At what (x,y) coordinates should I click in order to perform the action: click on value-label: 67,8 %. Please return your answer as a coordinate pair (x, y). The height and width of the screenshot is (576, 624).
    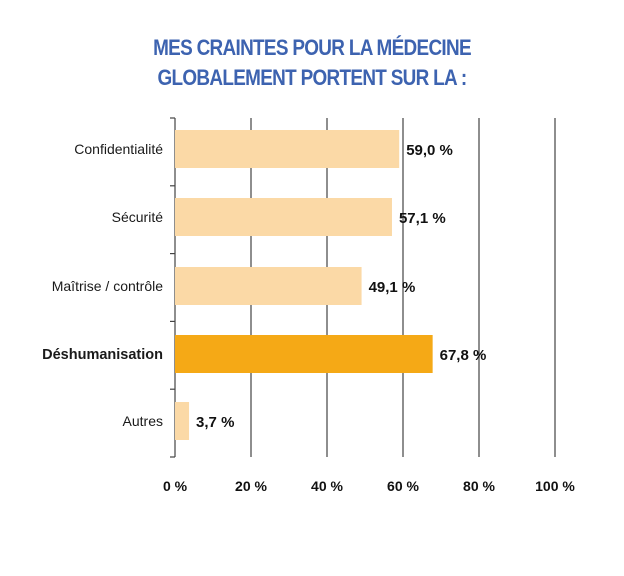
    Looking at the image, I should click on (463, 355).